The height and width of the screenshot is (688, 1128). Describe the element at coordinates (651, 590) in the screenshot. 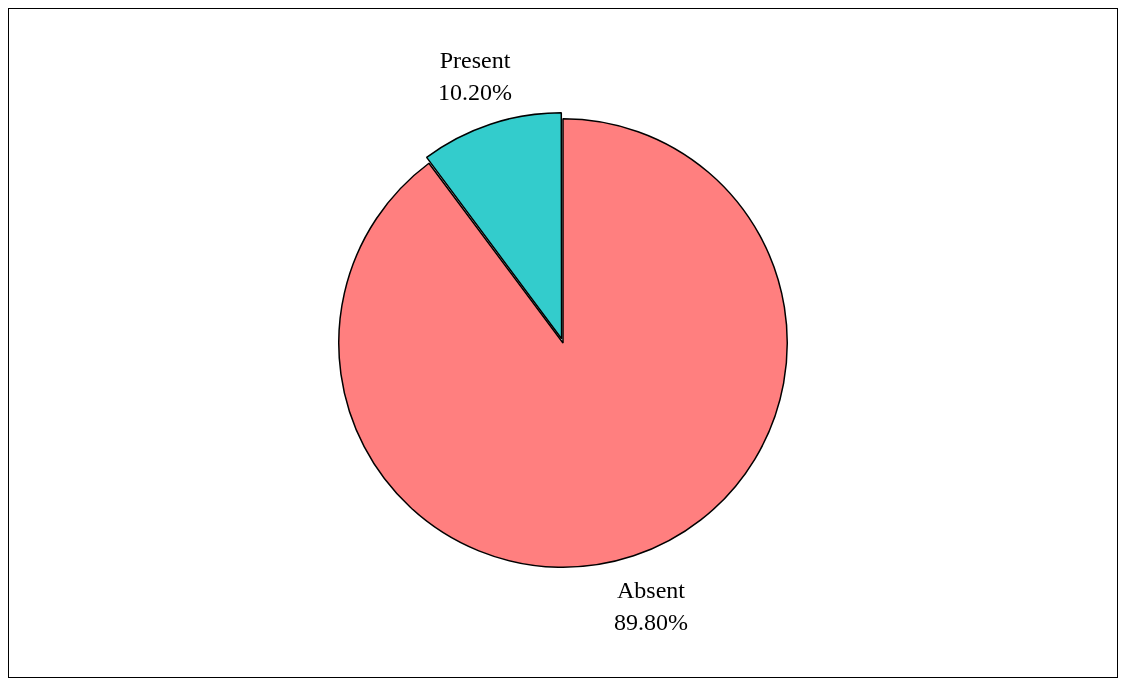

I see `slice-label: Absent` at that location.